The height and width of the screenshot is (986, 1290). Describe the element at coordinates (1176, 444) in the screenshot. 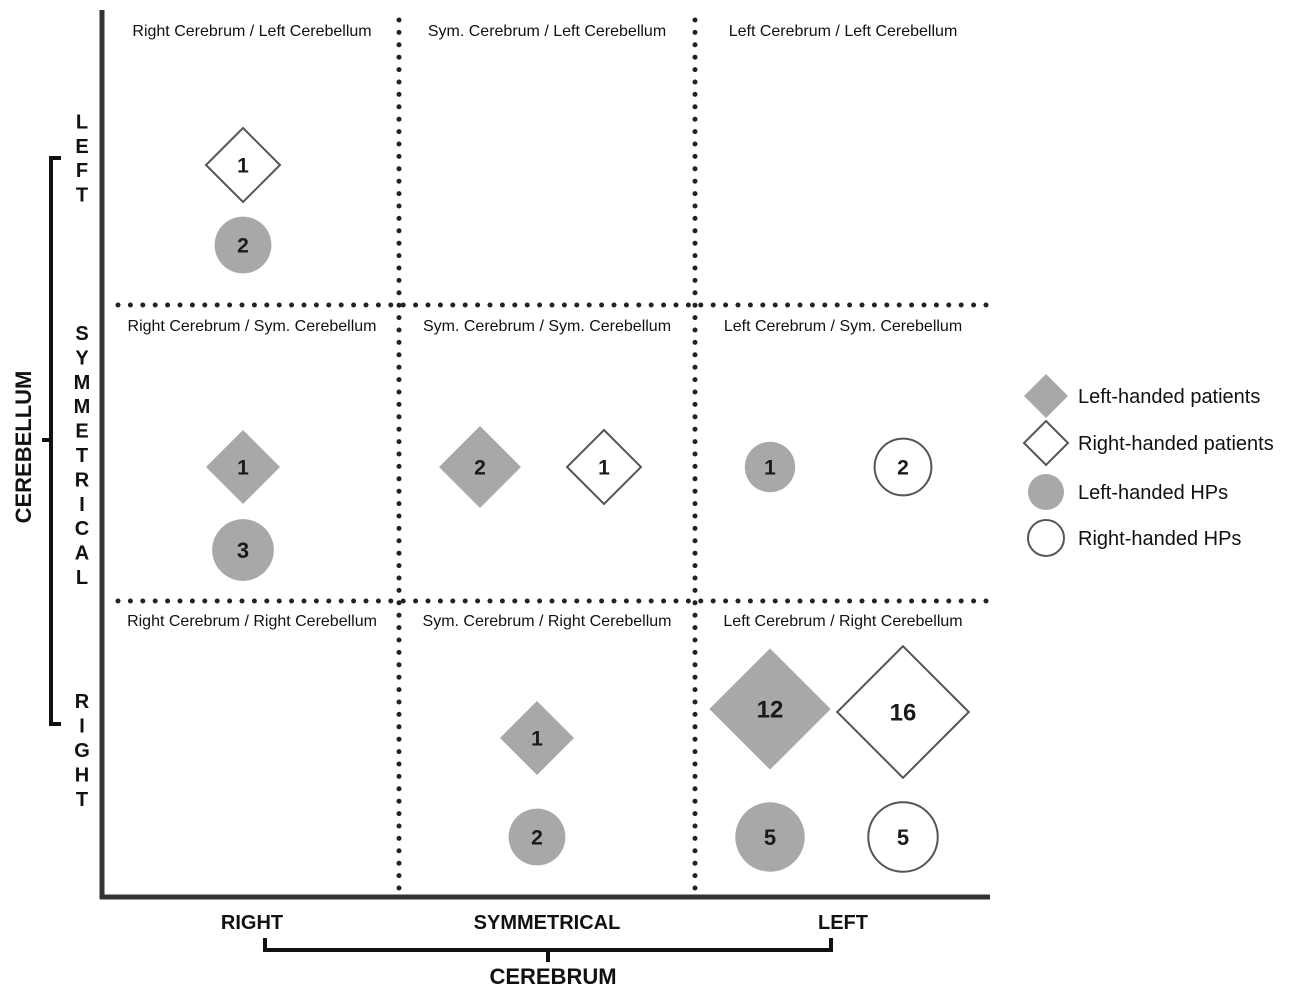

I see `legend-label: Right-handed patients` at that location.